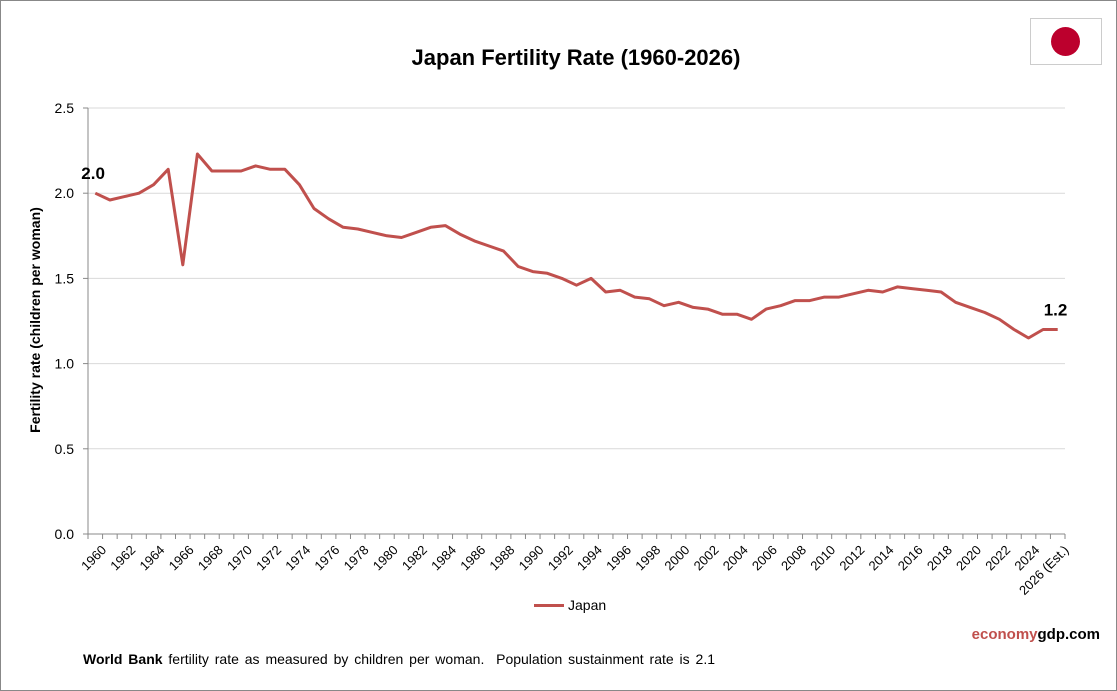 This screenshot has width=1117, height=691. Describe the element at coordinates (93, 173) in the screenshot. I see `start-value-label: 2.0` at that location.